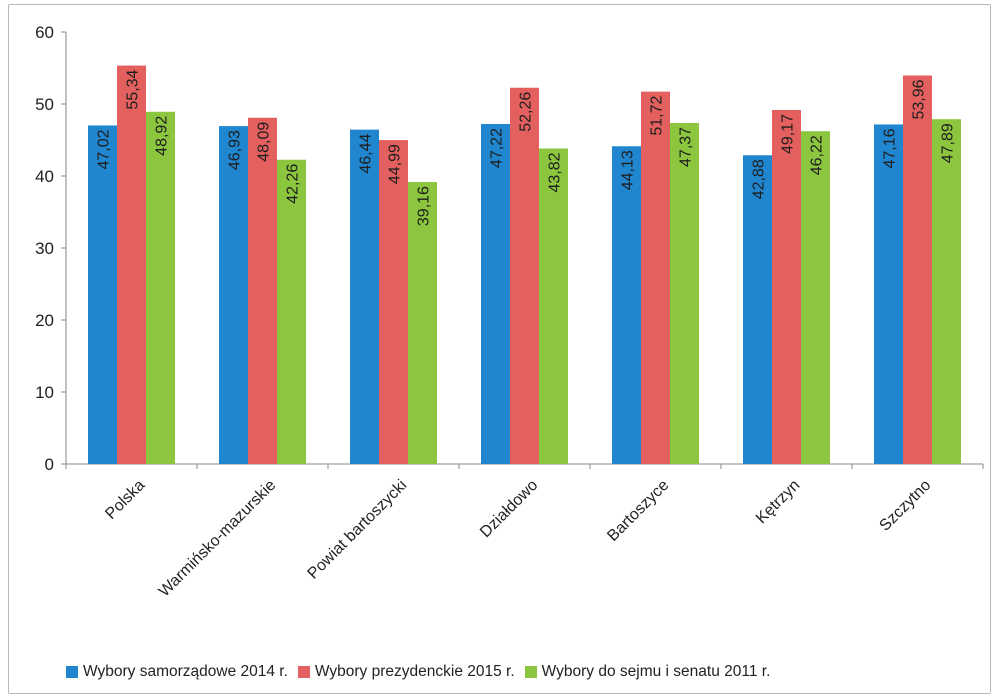 The height and width of the screenshot is (698, 997). I want to click on value-label: 55,34, so click(133, 89).